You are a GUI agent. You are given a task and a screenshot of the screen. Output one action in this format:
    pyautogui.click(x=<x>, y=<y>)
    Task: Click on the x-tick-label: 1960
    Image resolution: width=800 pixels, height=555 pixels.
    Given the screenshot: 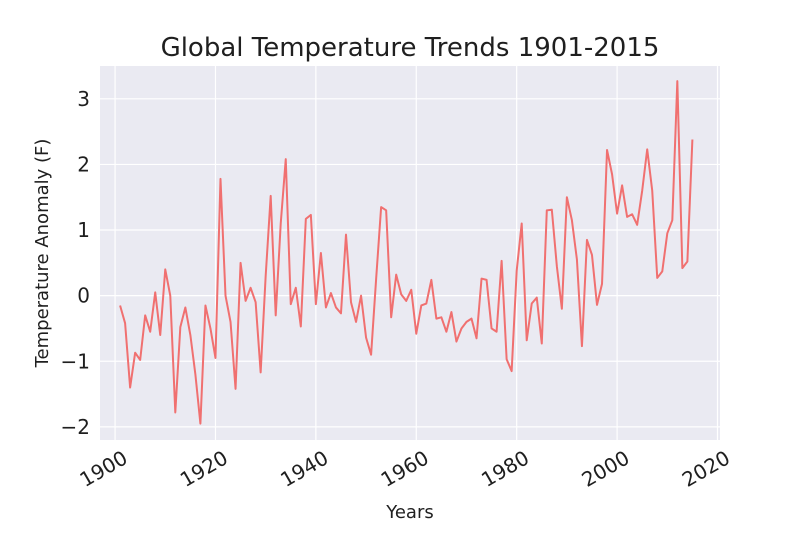 What is the action you would take?
    pyautogui.click(x=405, y=469)
    